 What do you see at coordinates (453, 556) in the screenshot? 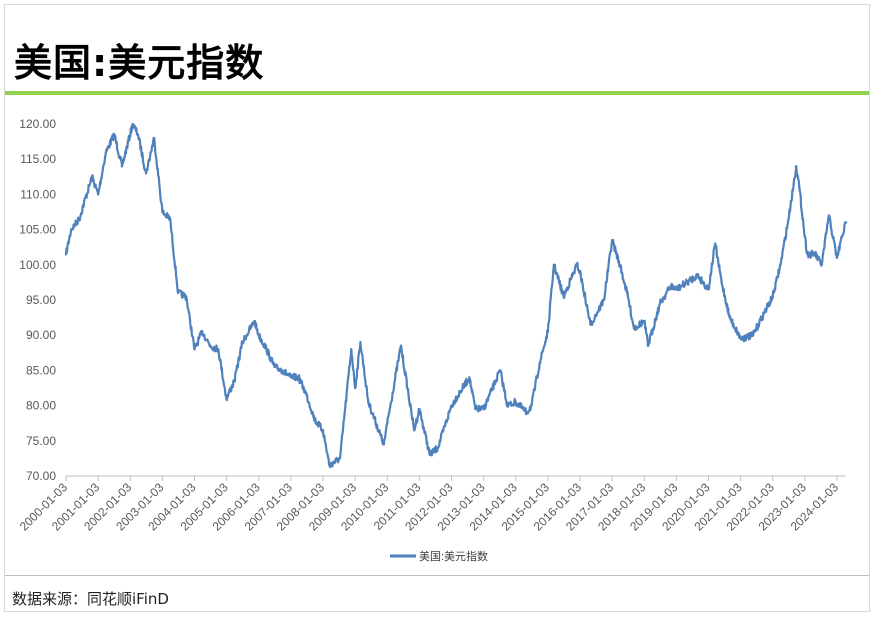
I see `legend-label: 美国:美元指数` at bounding box center [453, 556].